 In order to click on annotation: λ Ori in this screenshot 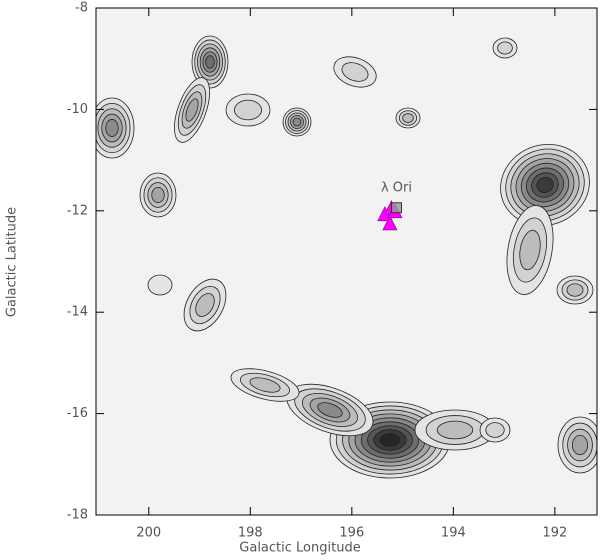, I will do `click(396, 187)`.